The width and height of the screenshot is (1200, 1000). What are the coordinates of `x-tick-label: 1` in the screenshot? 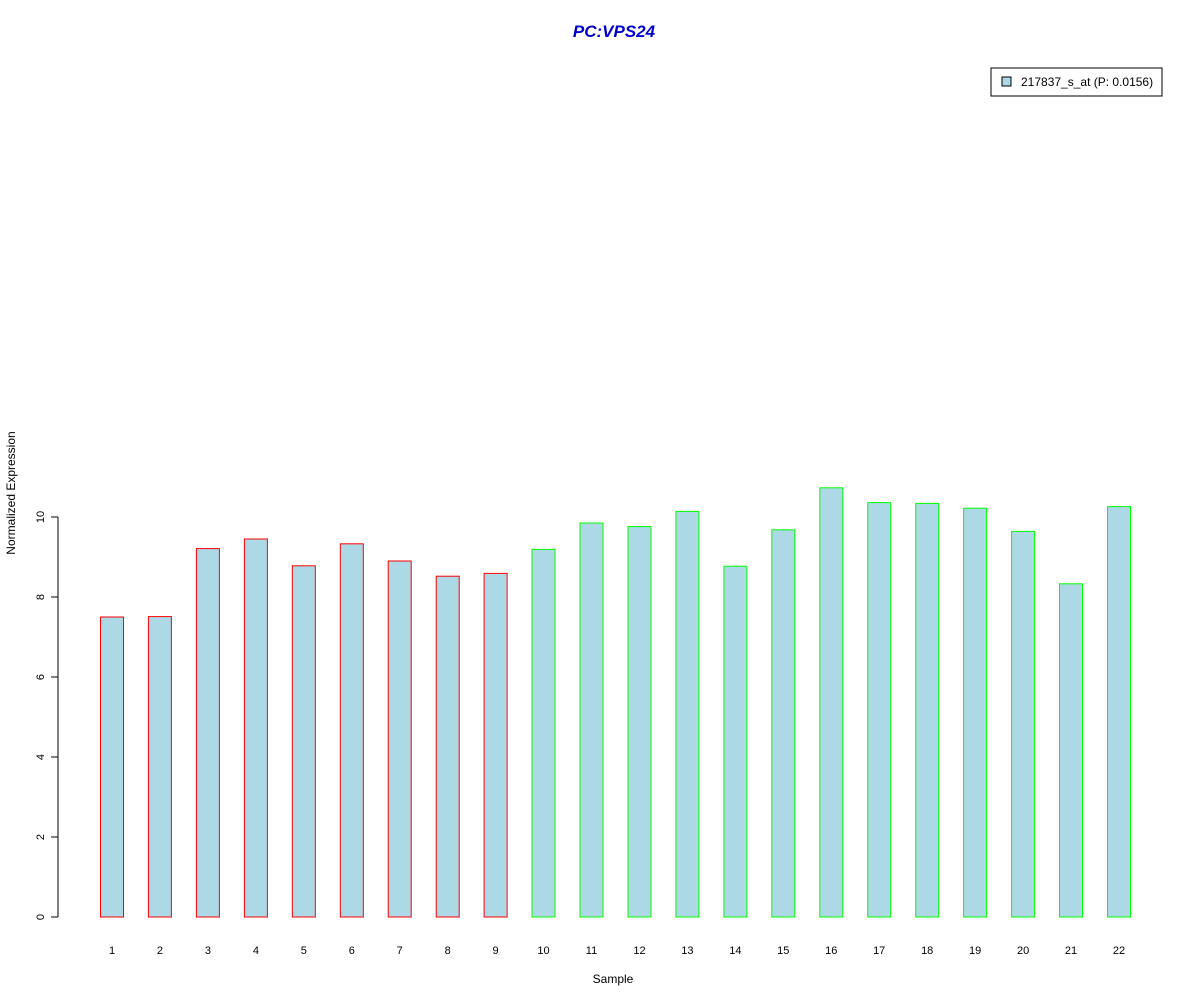 It's located at (112, 951).